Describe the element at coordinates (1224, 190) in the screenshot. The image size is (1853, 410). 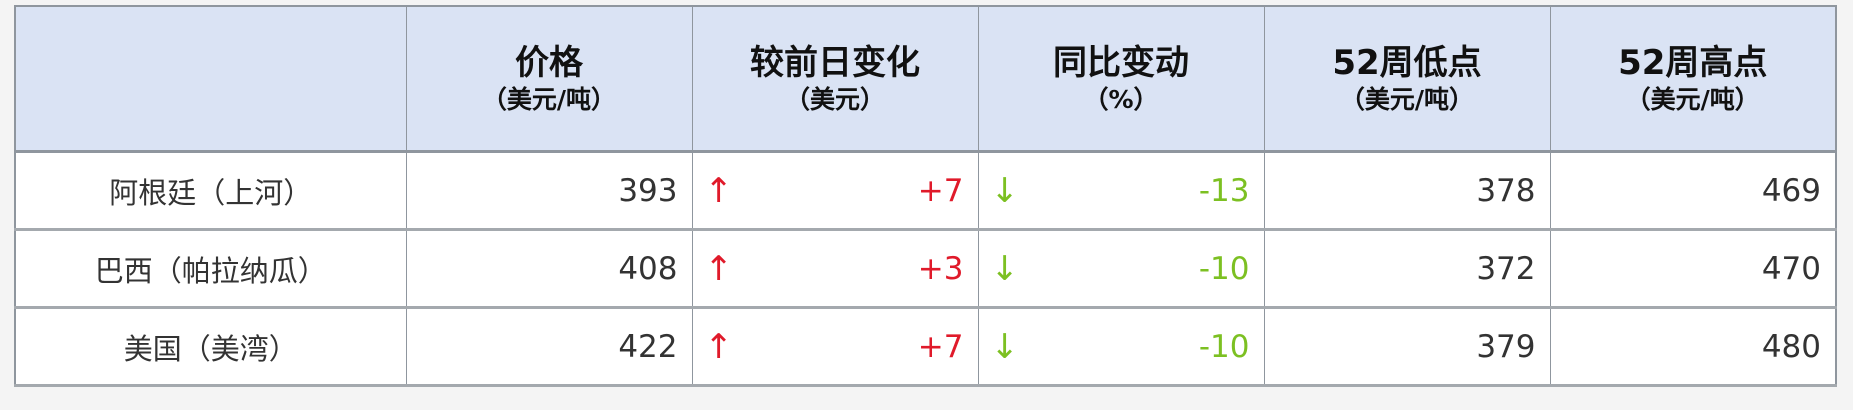
I see `yoy-change-value: -13` at that location.